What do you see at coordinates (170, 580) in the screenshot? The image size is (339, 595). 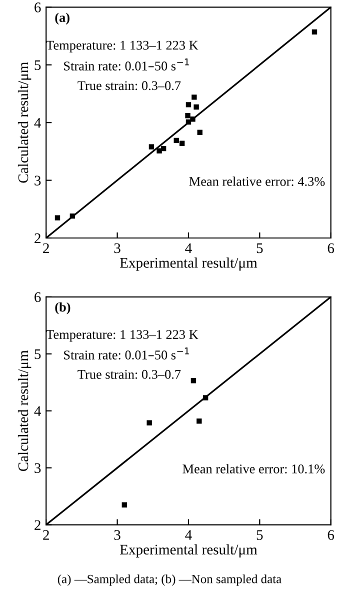 I see `text: (a) —Sampled data; (b) —Non sampled data` at bounding box center [170, 580].